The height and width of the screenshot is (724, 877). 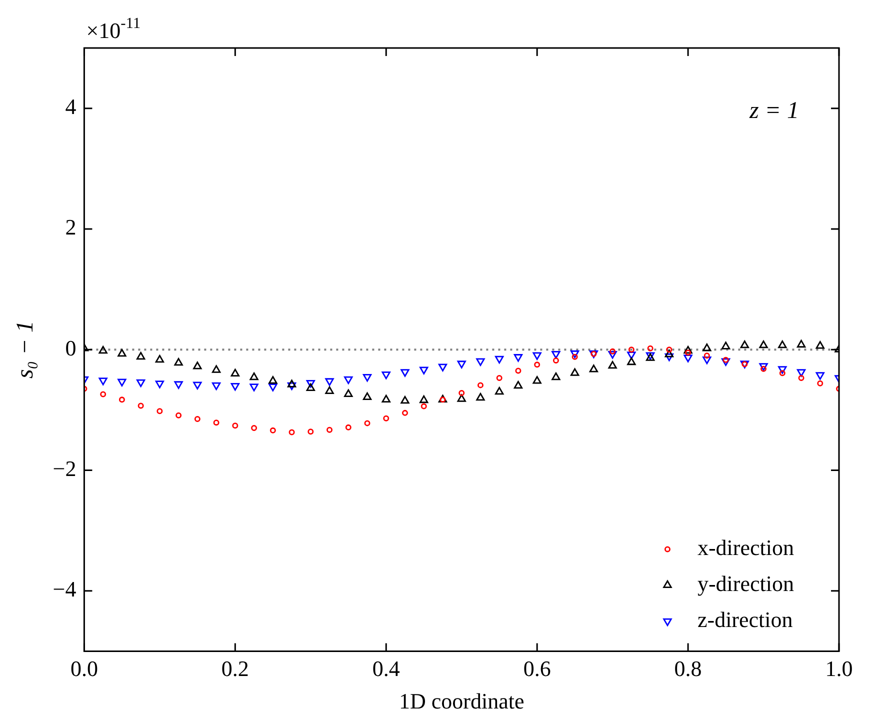 What do you see at coordinates (64, 469) in the screenshot?
I see `y-tick-label: −2` at bounding box center [64, 469].